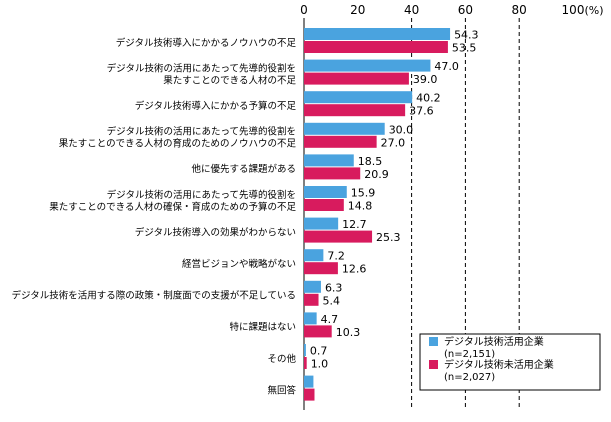  I want to click on legend-label: デジタル技術未活用企業, so click(499, 364).